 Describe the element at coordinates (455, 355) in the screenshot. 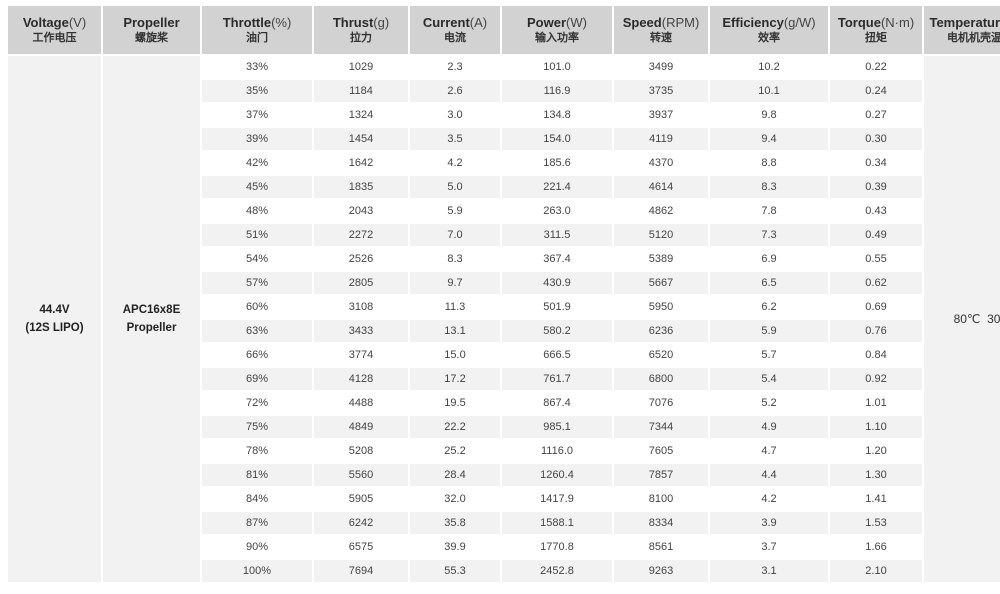

I see `cell-current: 15.0` at that location.